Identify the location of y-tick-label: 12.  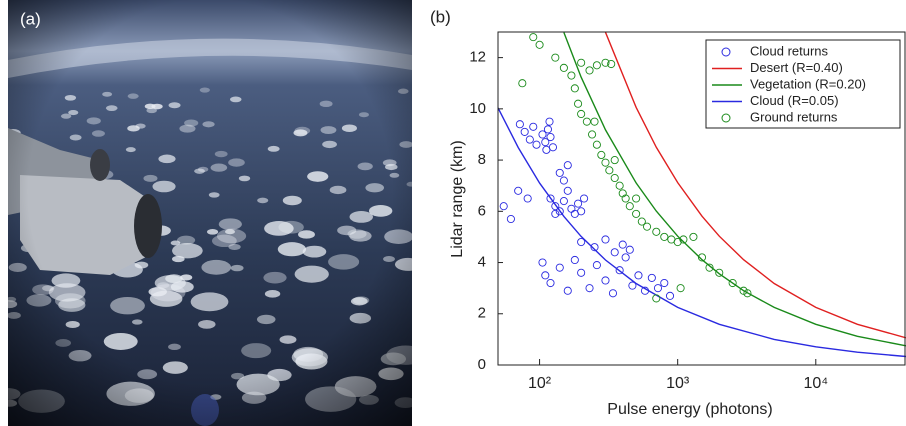
(477, 57).